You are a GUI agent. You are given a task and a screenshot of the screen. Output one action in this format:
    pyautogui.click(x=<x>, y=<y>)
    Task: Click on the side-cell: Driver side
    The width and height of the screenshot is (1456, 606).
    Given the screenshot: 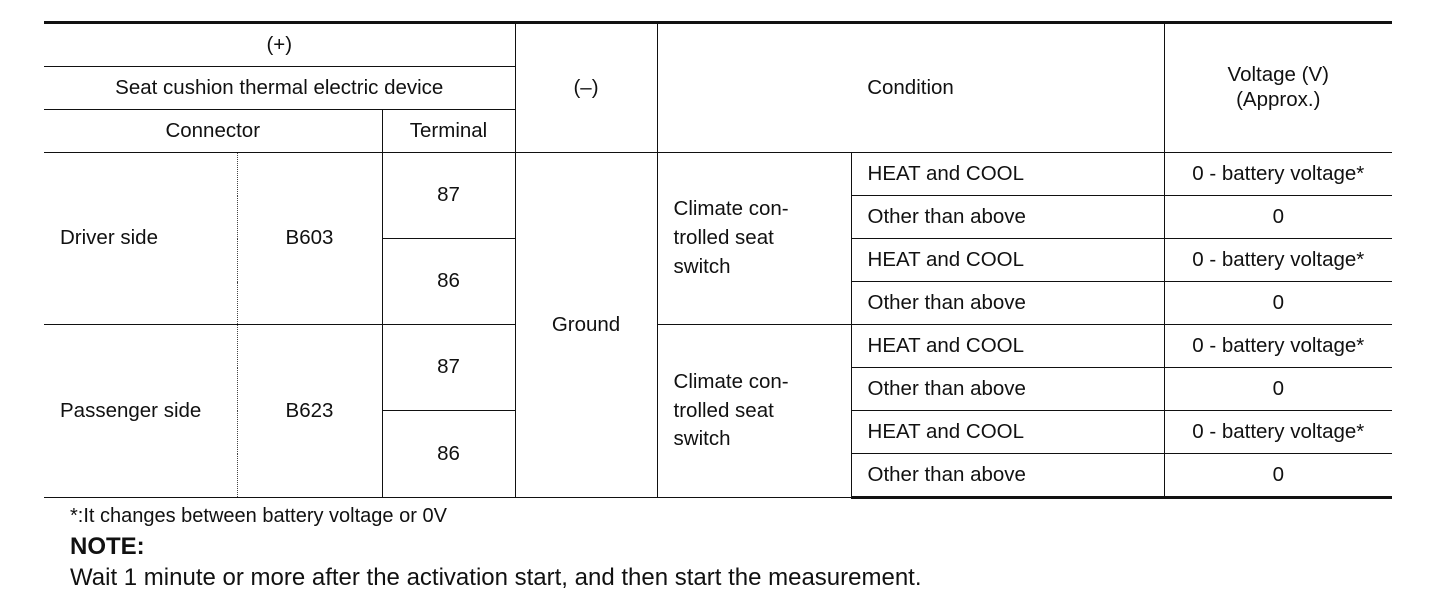 What is the action you would take?
    pyautogui.click(x=141, y=238)
    